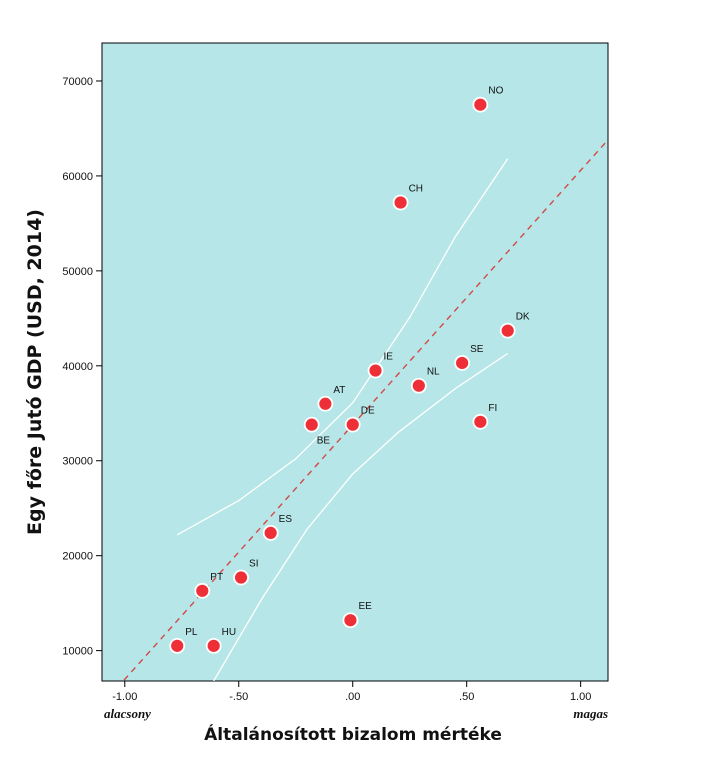 Image resolution: width=705 pixels, height=780 pixels. Describe the element at coordinates (590, 713) in the screenshot. I see `x-axis-high-label: magas` at that location.